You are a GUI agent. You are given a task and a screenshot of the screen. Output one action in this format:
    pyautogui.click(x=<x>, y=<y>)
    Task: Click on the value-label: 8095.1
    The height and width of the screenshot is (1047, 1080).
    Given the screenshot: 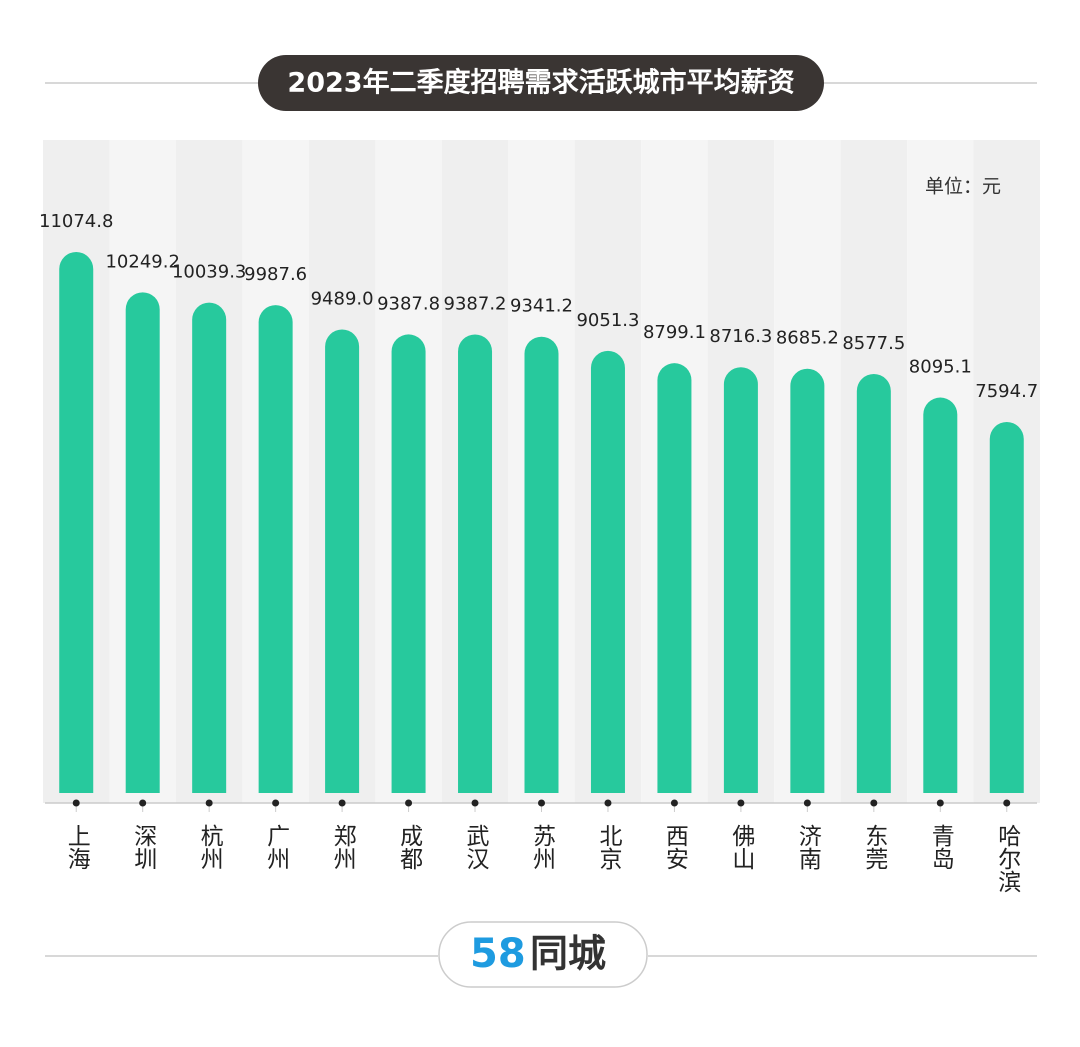 What is the action you would take?
    pyautogui.click(x=940, y=367)
    